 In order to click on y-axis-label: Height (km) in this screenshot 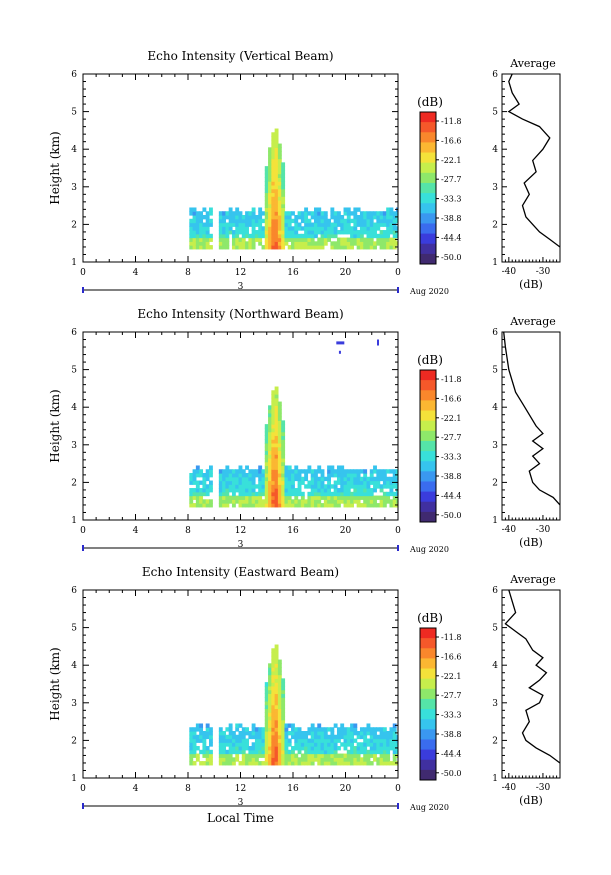, I will do `click(55, 683)`.